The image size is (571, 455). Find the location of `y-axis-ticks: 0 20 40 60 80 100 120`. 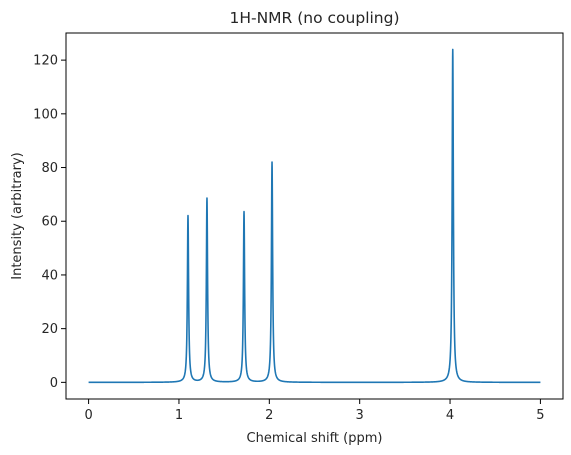

y-axis-ticks: 0 20 40 60 80 100 120 is located at coordinates (49, 222).